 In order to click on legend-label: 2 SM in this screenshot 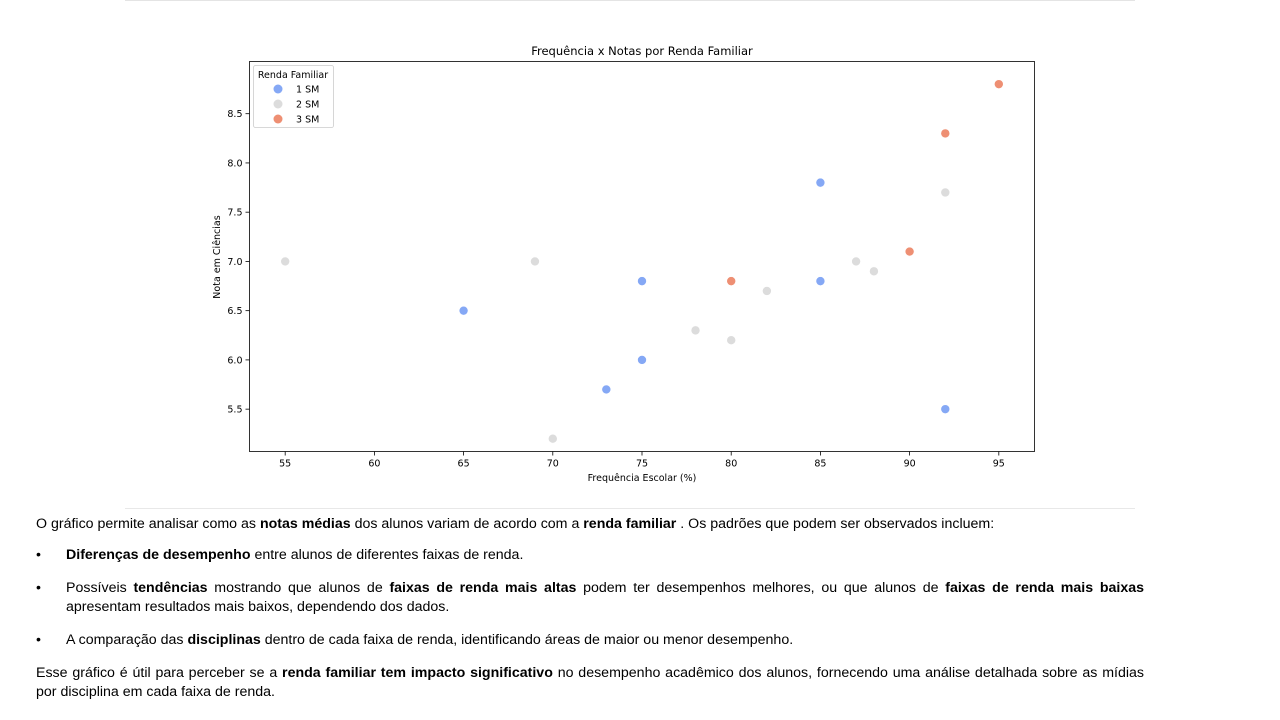, I will do `click(307, 105)`.